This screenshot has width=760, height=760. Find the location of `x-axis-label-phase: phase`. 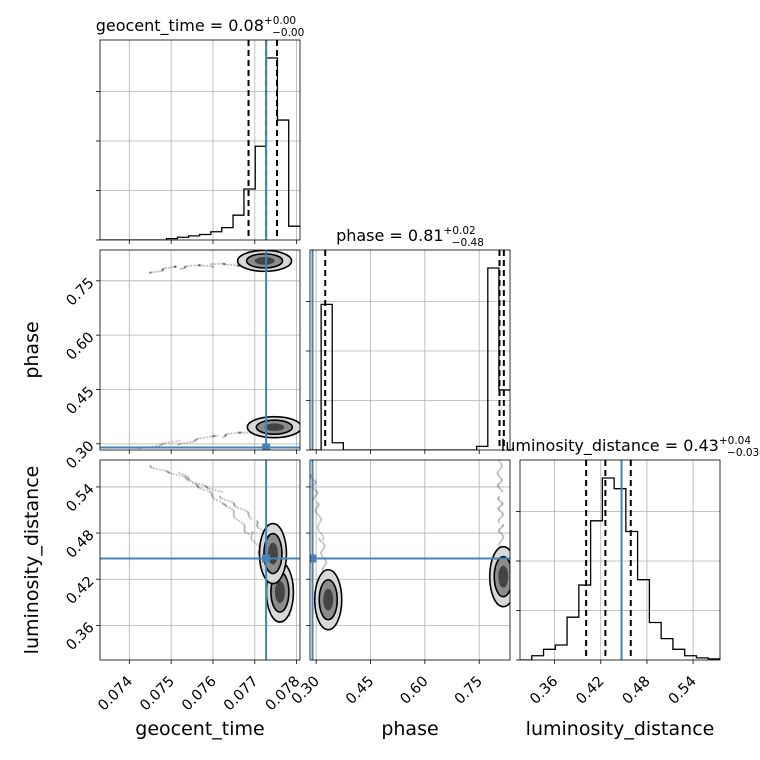

x-axis-label-phase: phase is located at coordinates (409, 729).